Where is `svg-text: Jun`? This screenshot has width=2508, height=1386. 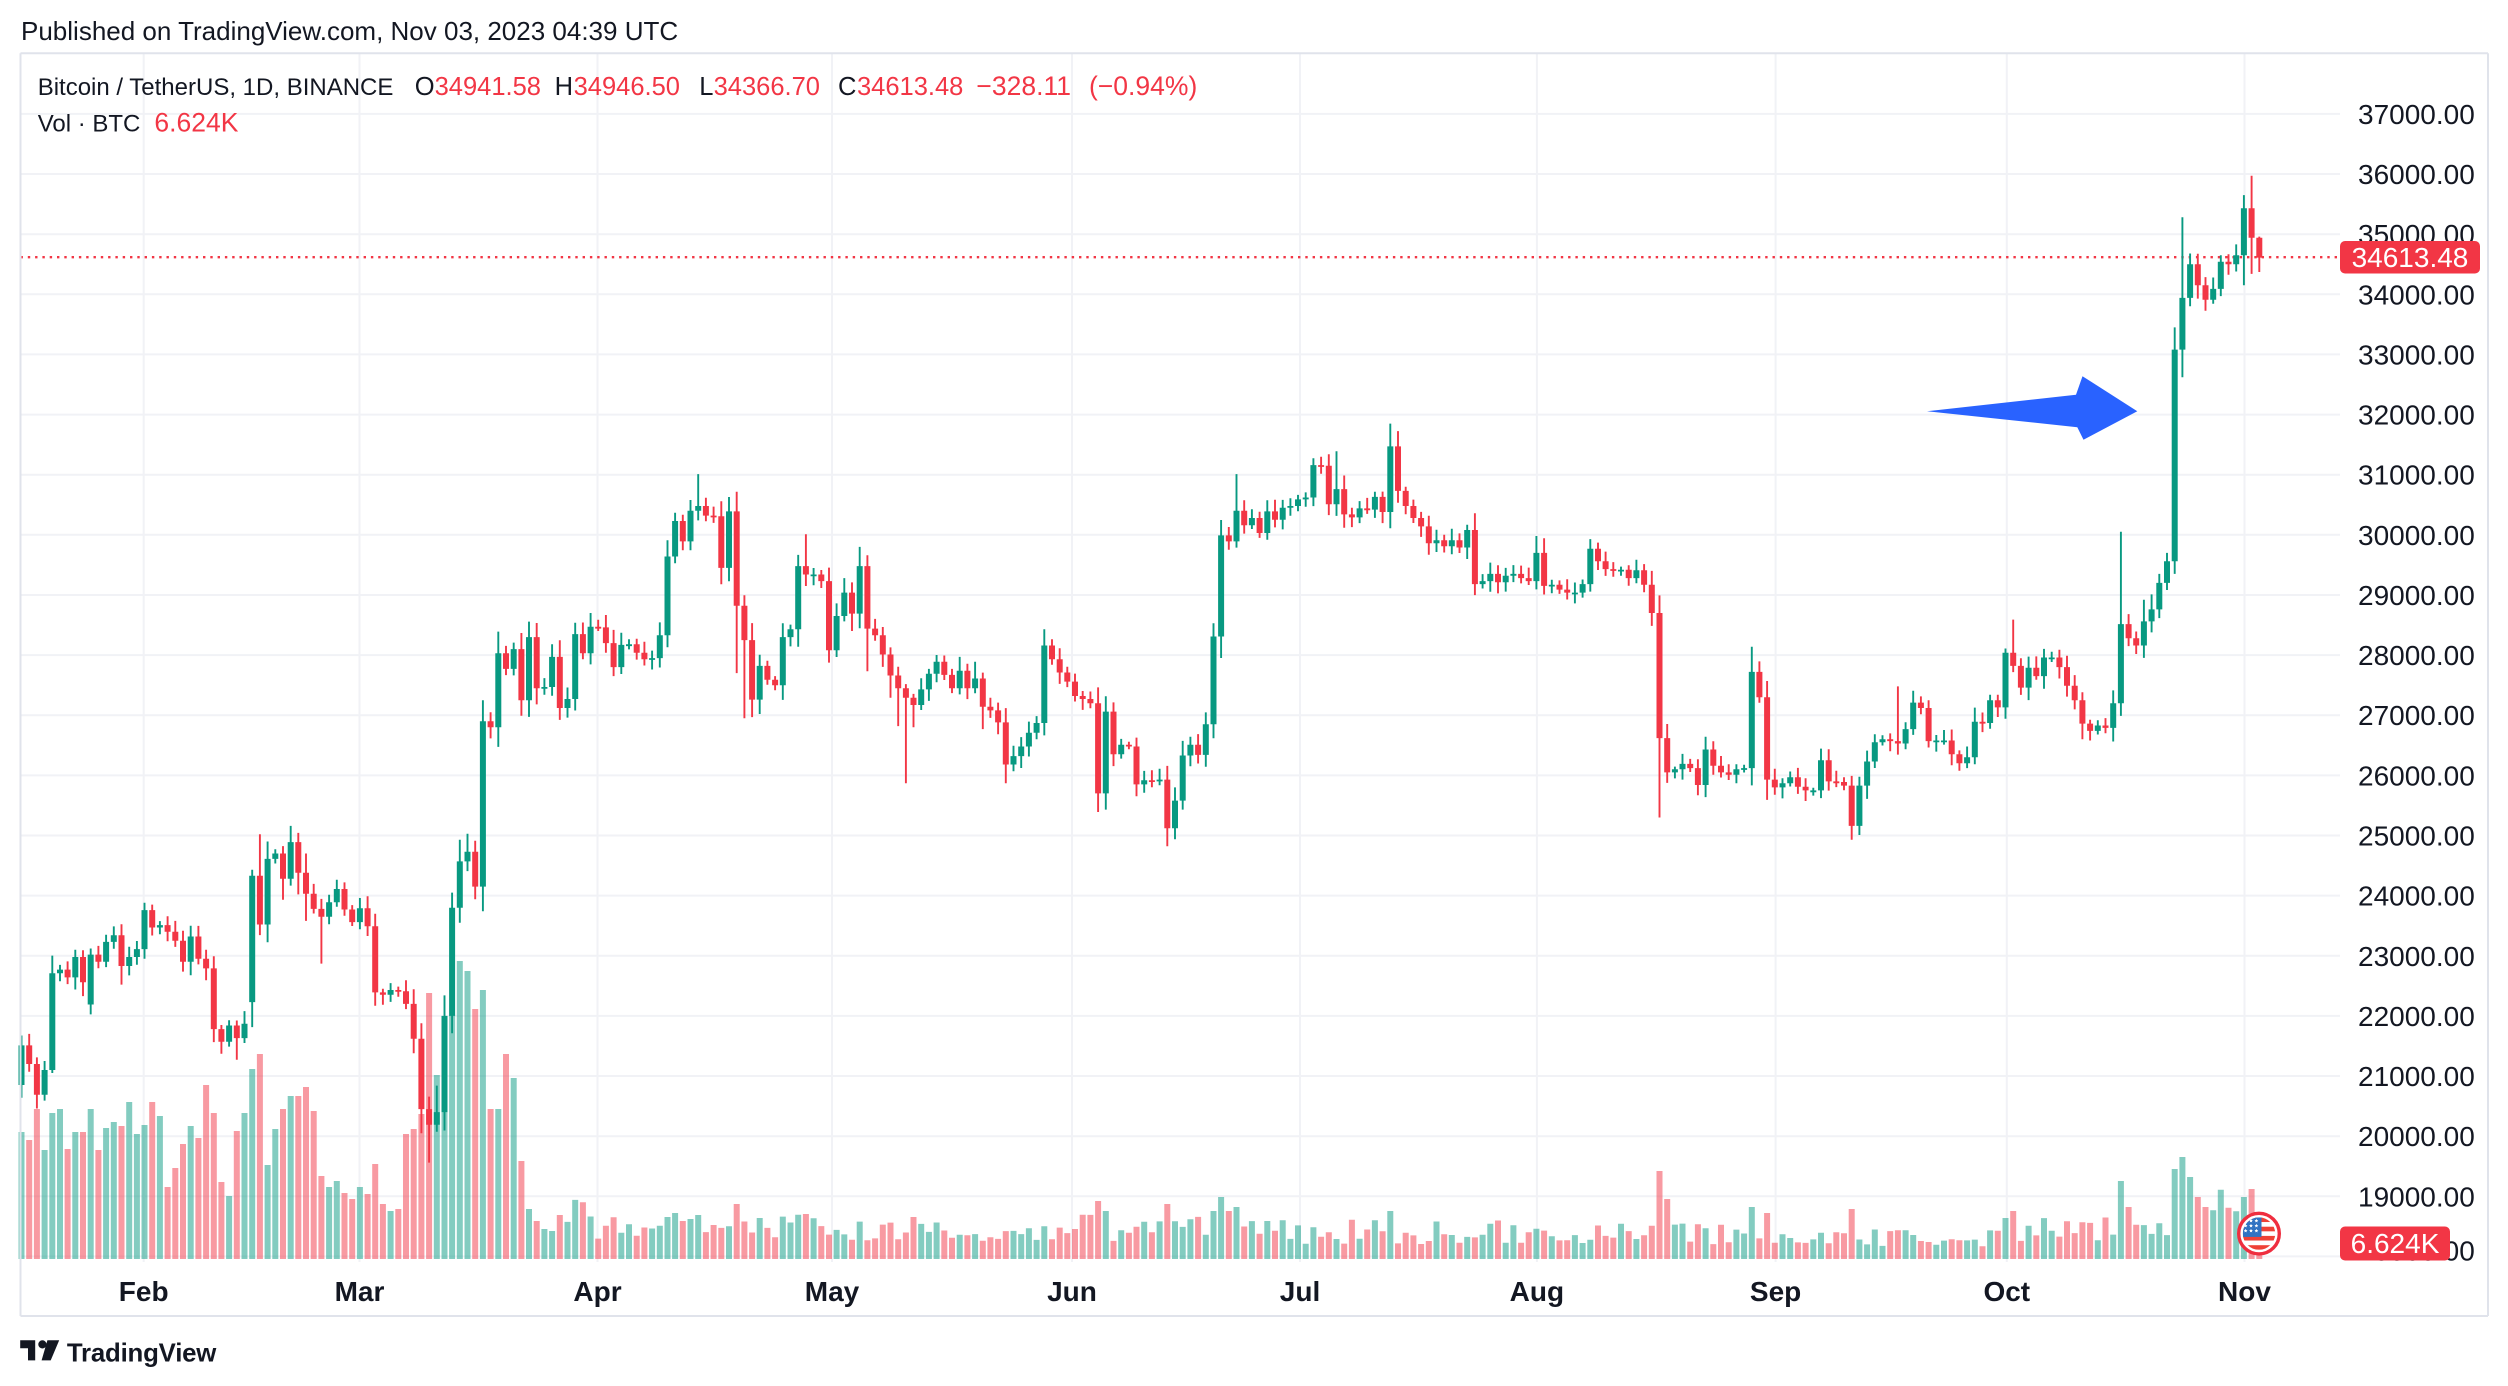
svg-text: Jun is located at coordinates (1072, 1291).